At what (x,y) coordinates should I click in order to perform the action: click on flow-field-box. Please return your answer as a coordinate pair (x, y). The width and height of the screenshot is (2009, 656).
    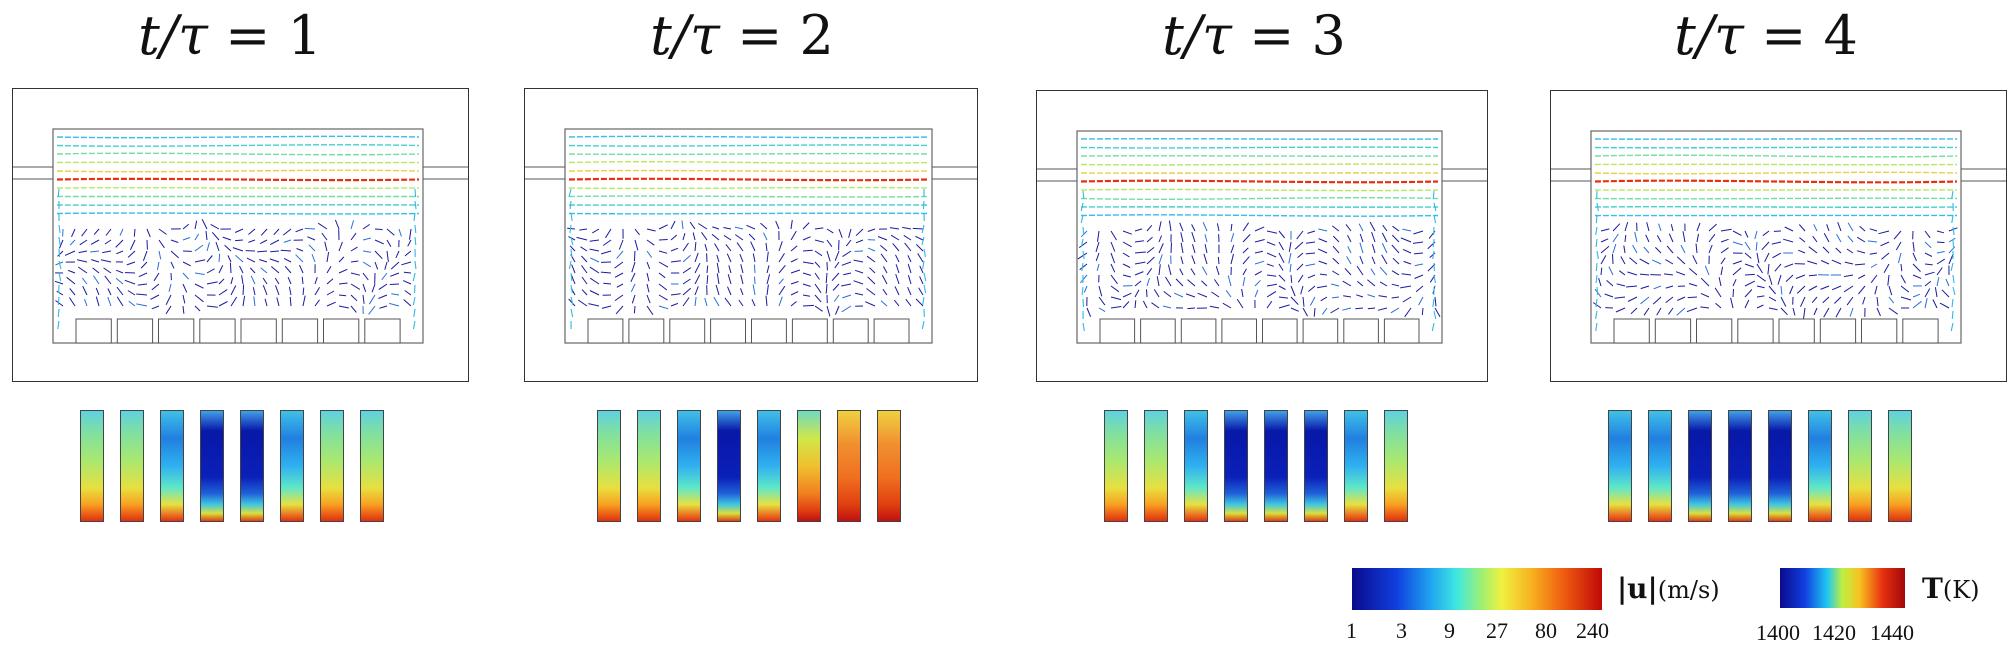
    Looking at the image, I should click on (1262, 236).